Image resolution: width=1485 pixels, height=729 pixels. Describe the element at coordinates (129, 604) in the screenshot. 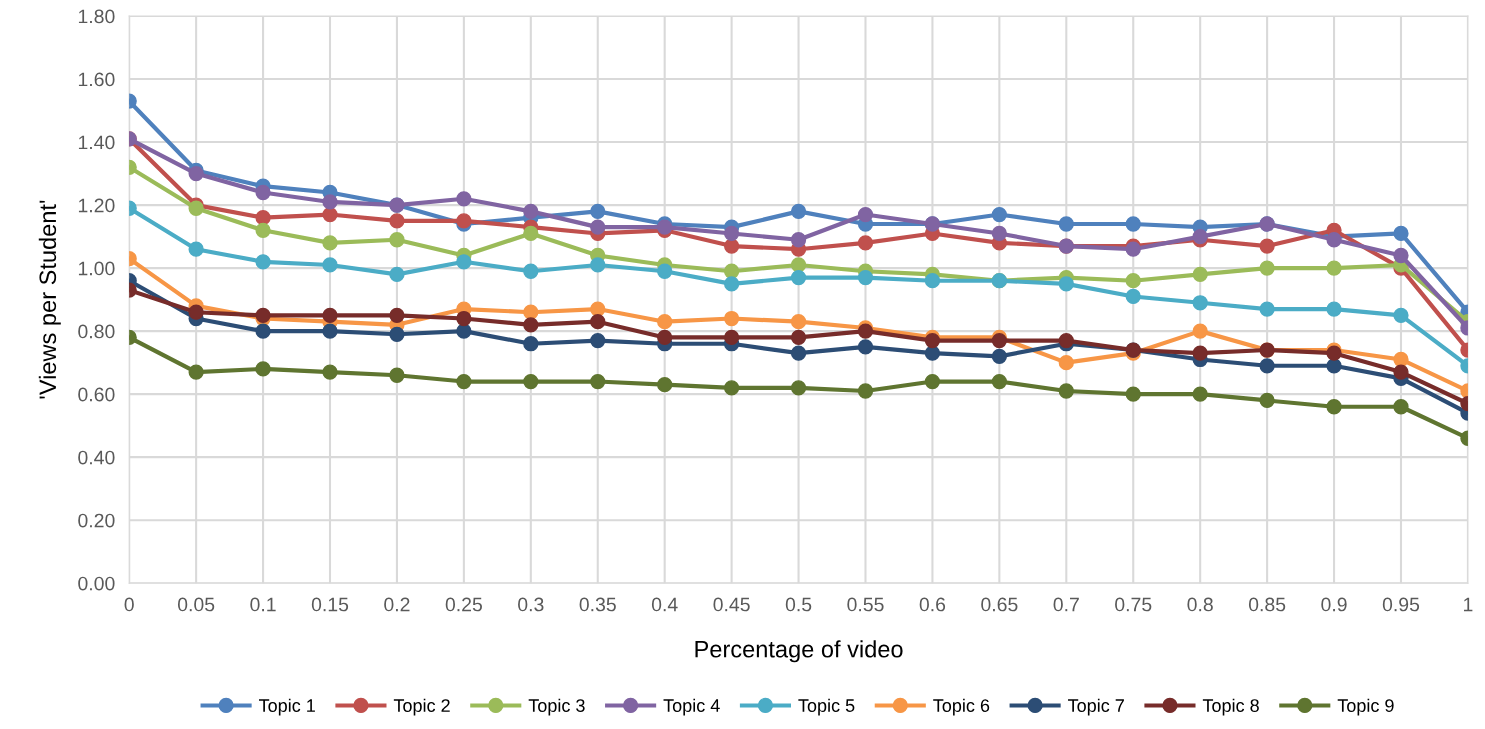

I see `x-tick-label: 0` at that location.